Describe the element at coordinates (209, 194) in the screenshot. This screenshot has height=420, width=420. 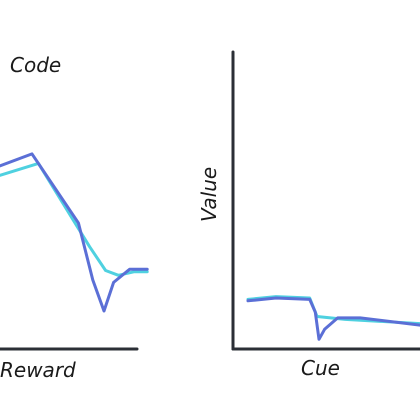
I see `right-y-axis-label: Value` at that location.